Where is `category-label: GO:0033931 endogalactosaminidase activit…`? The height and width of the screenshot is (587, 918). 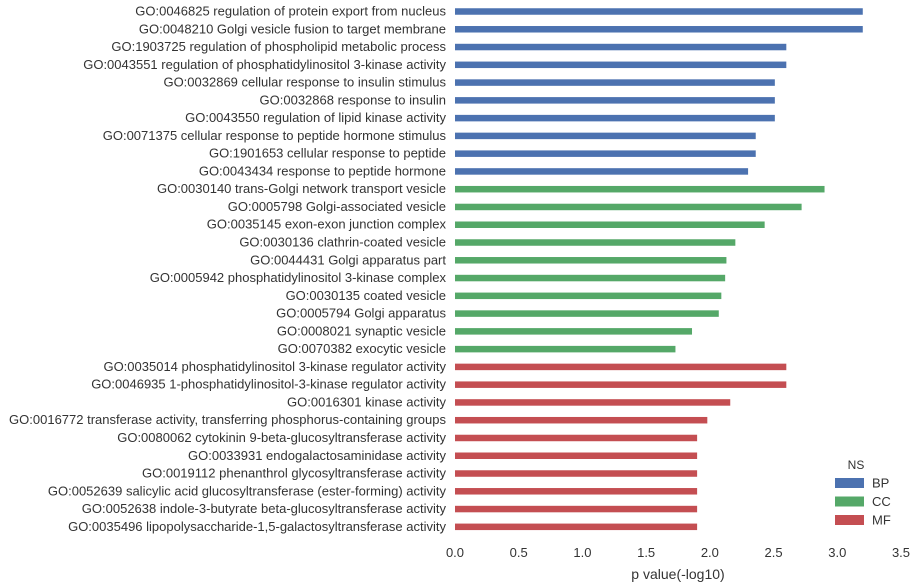 category-label: GO:0033931 endogalactosaminidase activit… is located at coordinates (317, 455).